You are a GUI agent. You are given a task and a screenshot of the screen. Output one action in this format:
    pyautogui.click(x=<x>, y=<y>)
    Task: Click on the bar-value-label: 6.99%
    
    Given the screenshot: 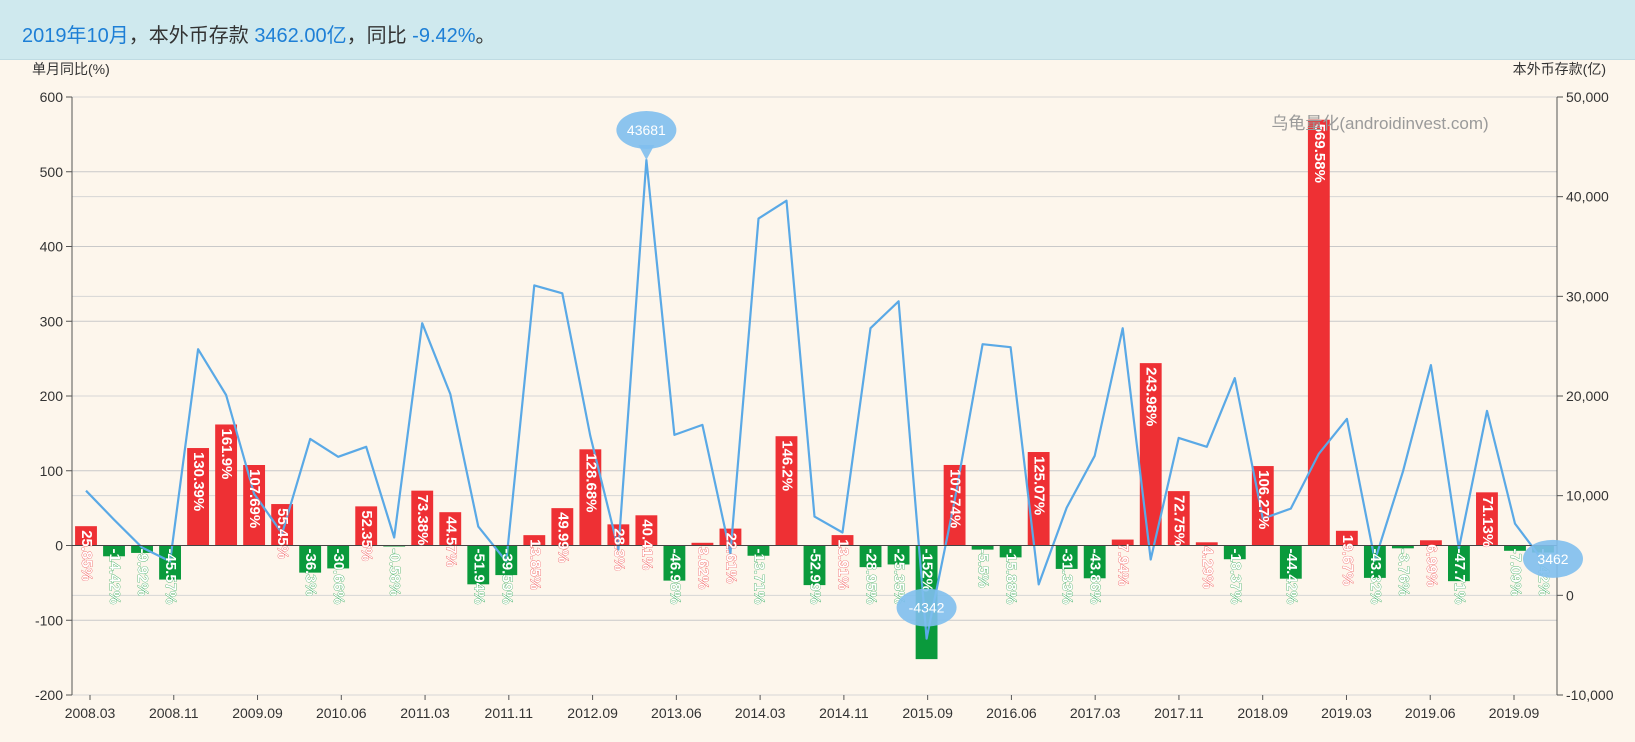 What is the action you would take?
    pyautogui.click(x=1431, y=565)
    